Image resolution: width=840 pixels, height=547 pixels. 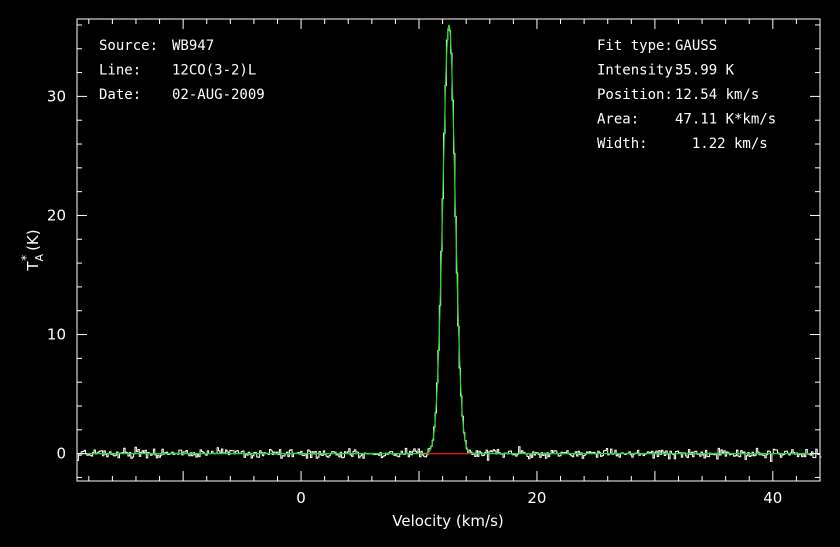 I want to click on x-tick-label: 40, so click(x=772, y=498).